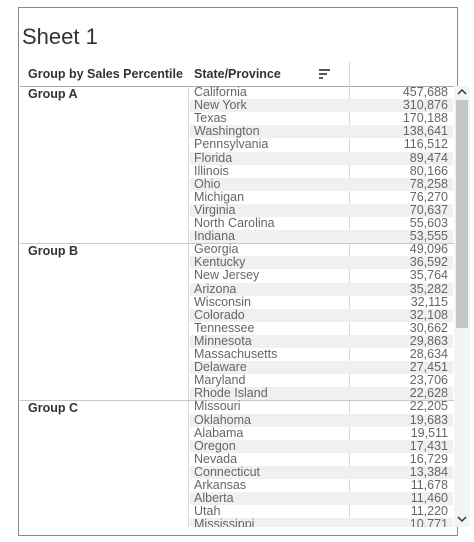  I want to click on sales-value: 53,555, so click(428, 236).